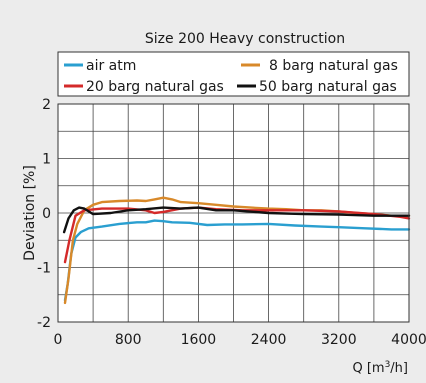 This screenshot has height=383, width=426. Describe the element at coordinates (269, 340) in the screenshot. I see `x-tick-label: 2400` at that location.